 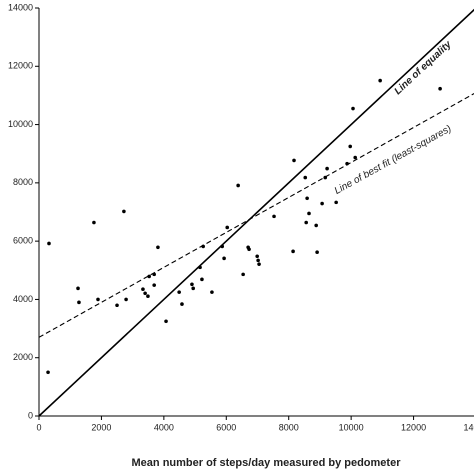 What do you see at coordinates (20, 124) in the screenshot?
I see `y-tick-label: 10000` at bounding box center [20, 124].